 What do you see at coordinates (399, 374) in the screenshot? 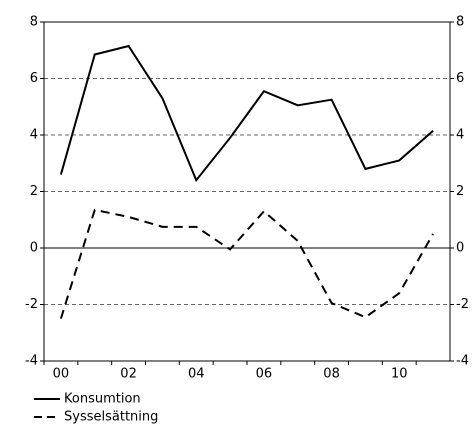
I see `x-tick-label: 10` at bounding box center [399, 374].